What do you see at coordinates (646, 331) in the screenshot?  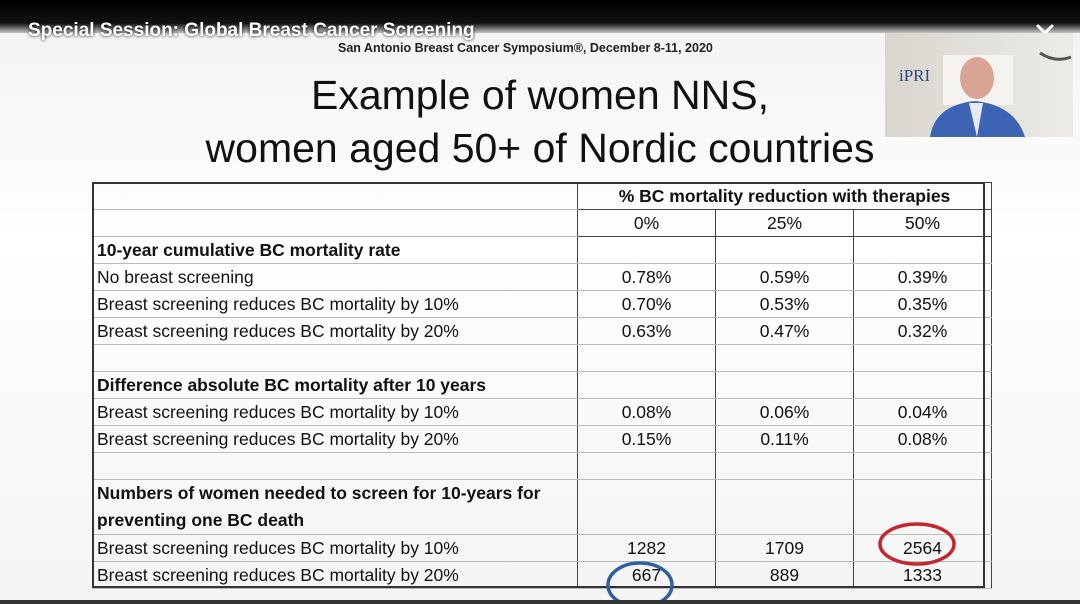 I see `value-cell: 0.63%` at bounding box center [646, 331].